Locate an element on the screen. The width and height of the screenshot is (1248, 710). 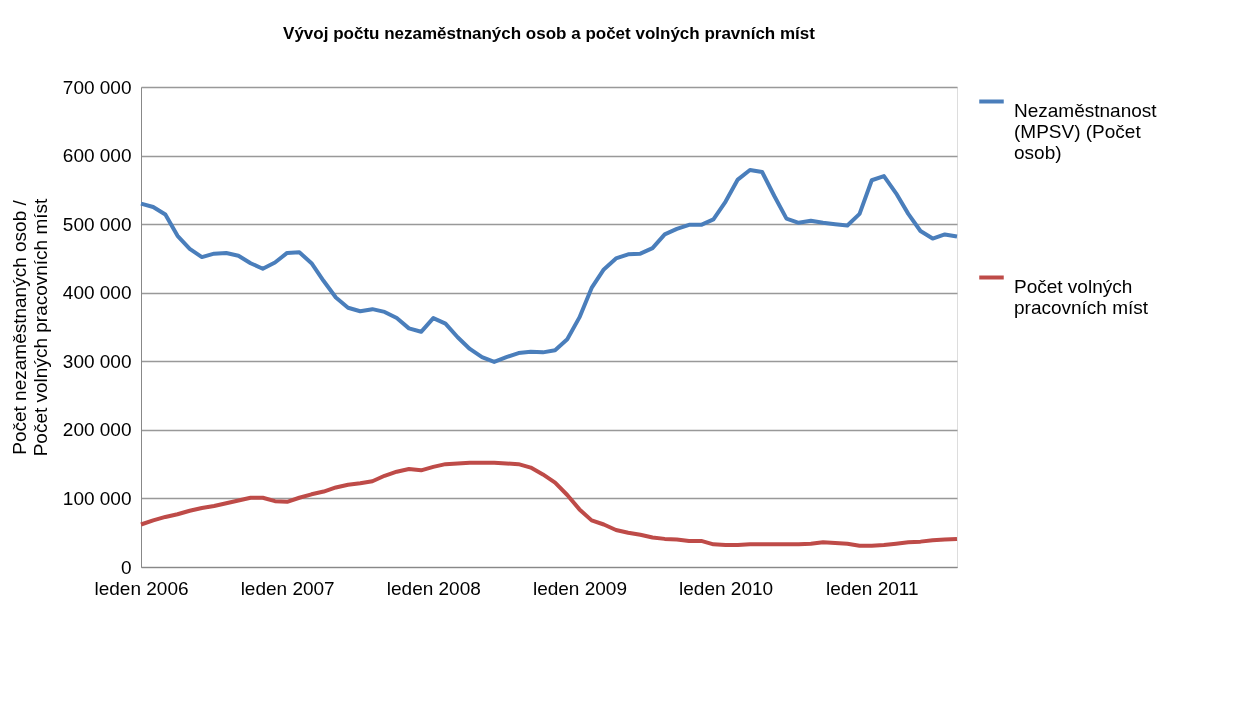
x-tick-label: leden 2006 is located at coordinates (141, 588).